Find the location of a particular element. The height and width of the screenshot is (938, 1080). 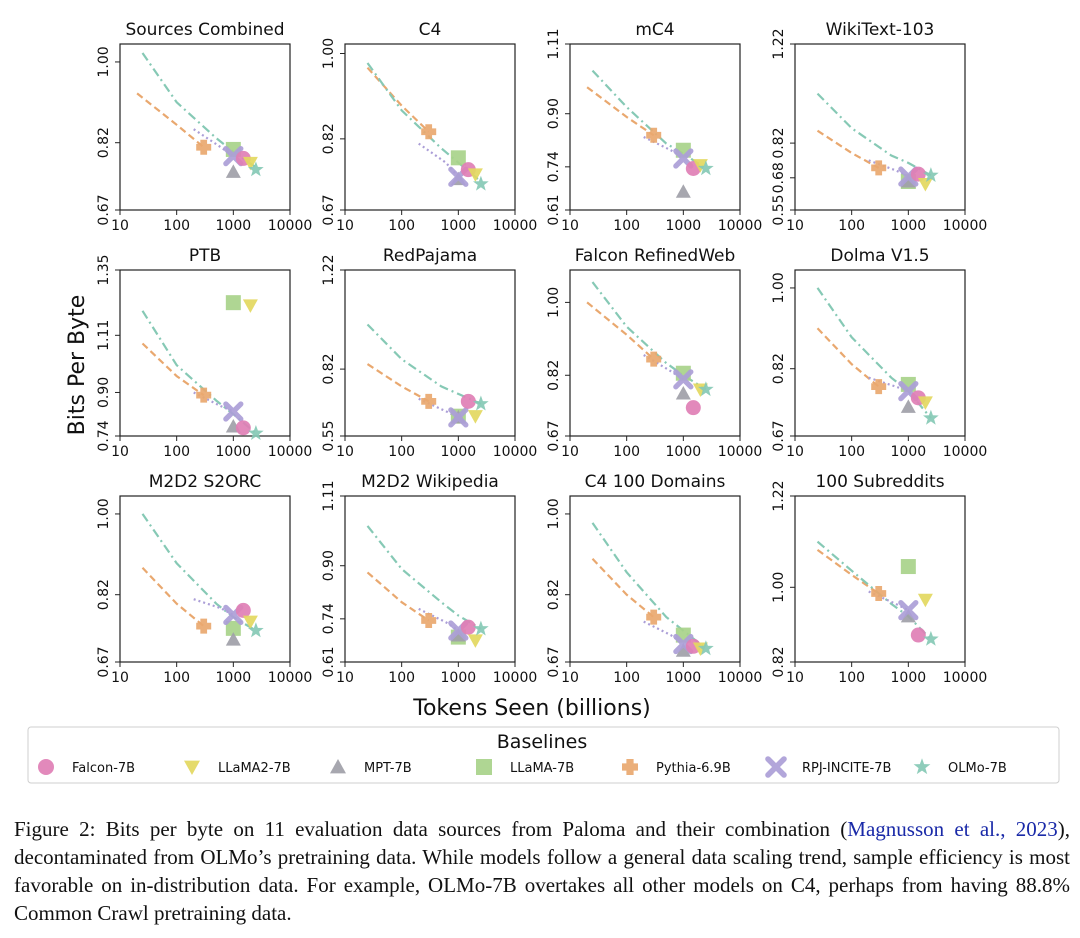

panel-dolma-v1-5: Dolma V1.5 10 100 1000 10000 0.67 0.82 1.00 is located at coordinates (879, 353).